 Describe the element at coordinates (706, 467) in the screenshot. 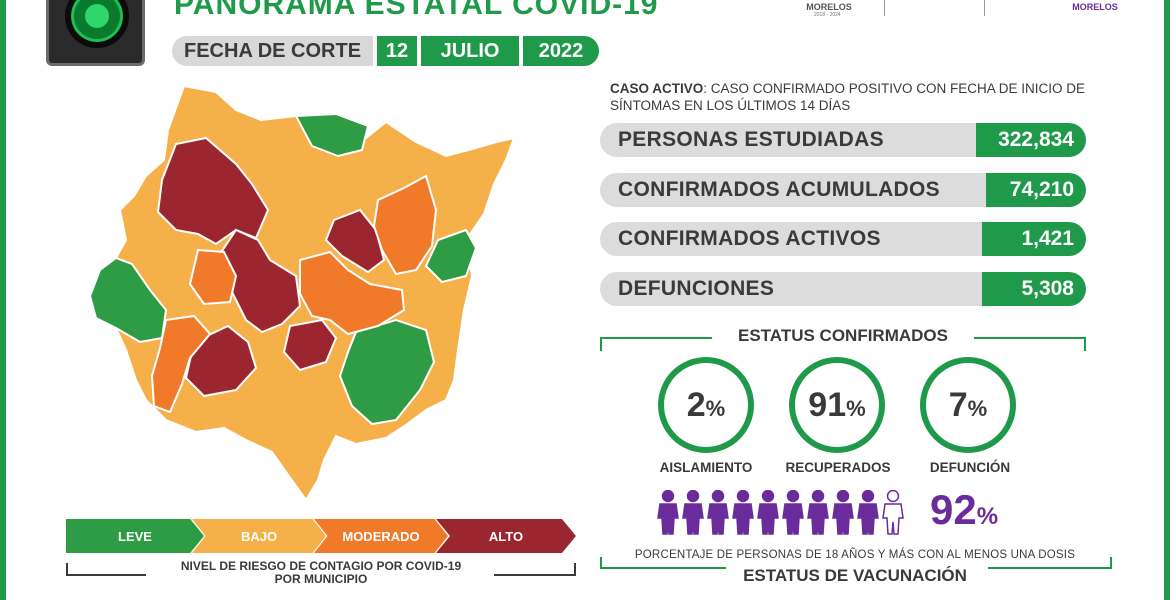

I see `isolation-label: AISLAMIENTO` at that location.